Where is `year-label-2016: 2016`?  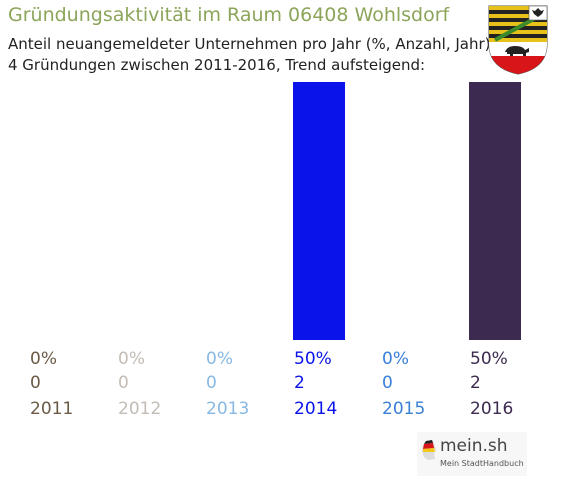 year-label-2016: 2016 is located at coordinates (491, 409).